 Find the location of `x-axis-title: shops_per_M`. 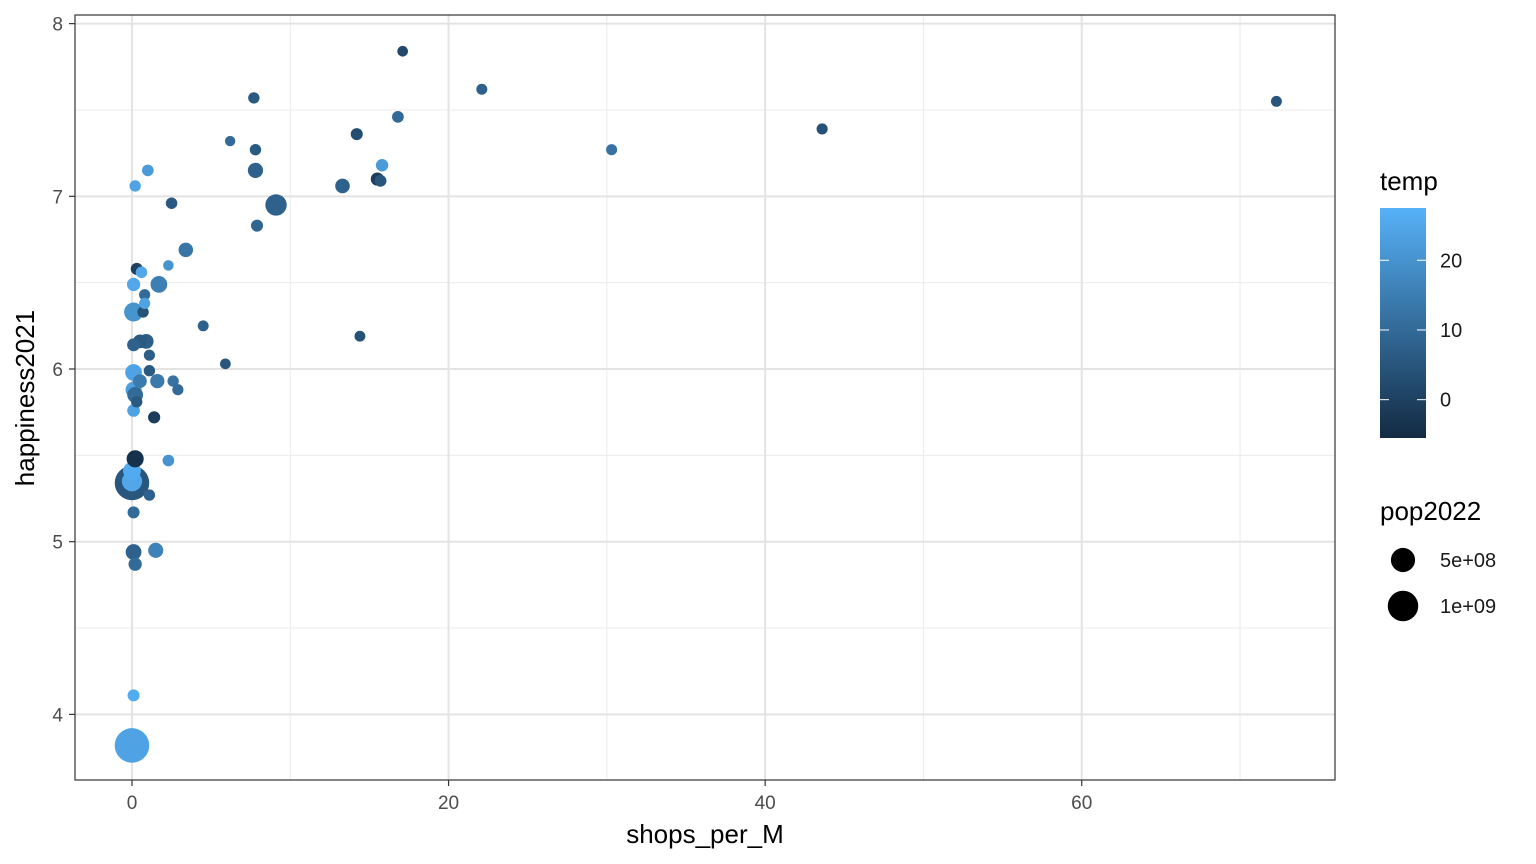

x-axis-title: shops_per_M is located at coordinates (705, 834).